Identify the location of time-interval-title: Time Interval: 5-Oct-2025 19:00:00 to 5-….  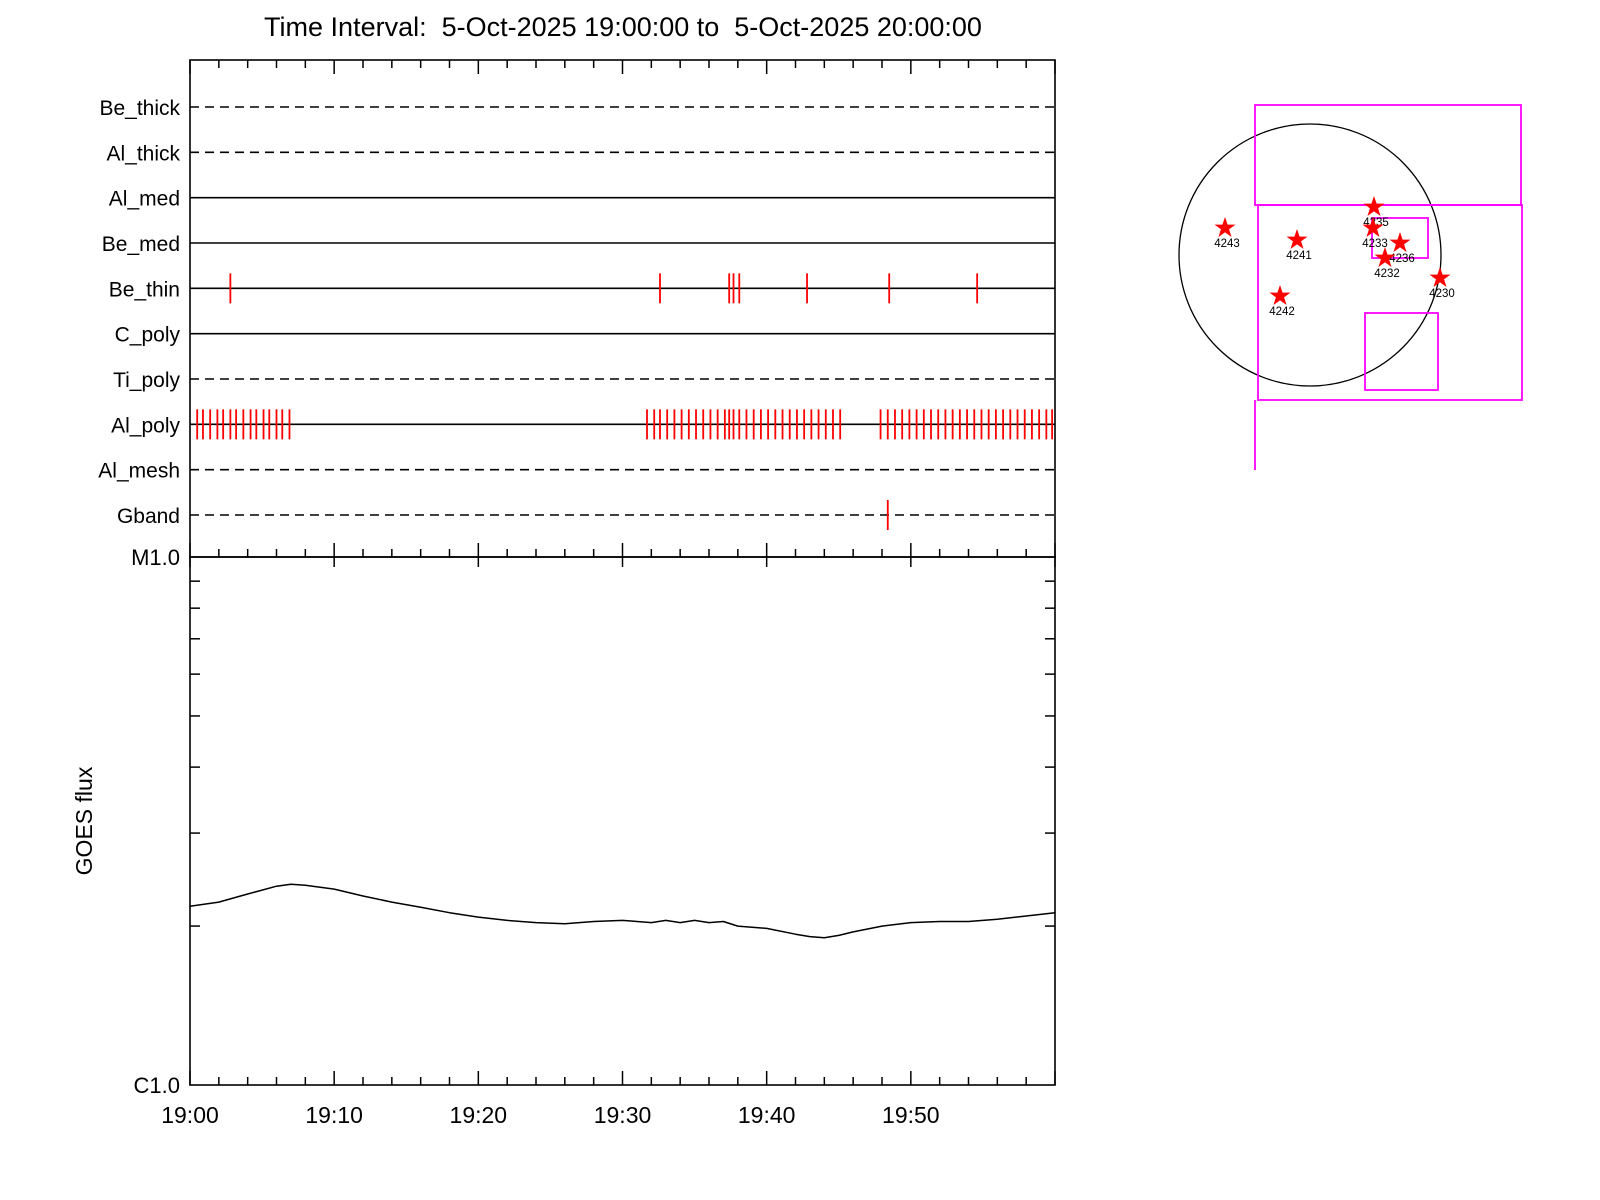
(623, 27).